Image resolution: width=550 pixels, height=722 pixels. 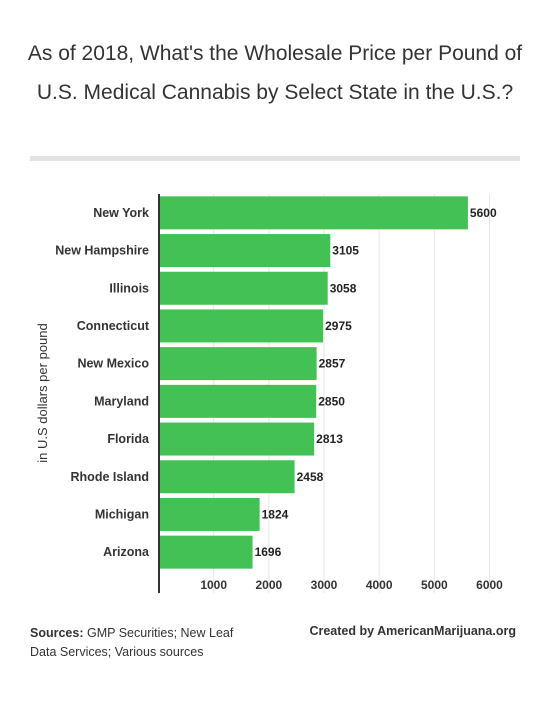 What do you see at coordinates (412, 631) in the screenshot?
I see `credit-text: Created by AmericanMarijuana.org` at bounding box center [412, 631].